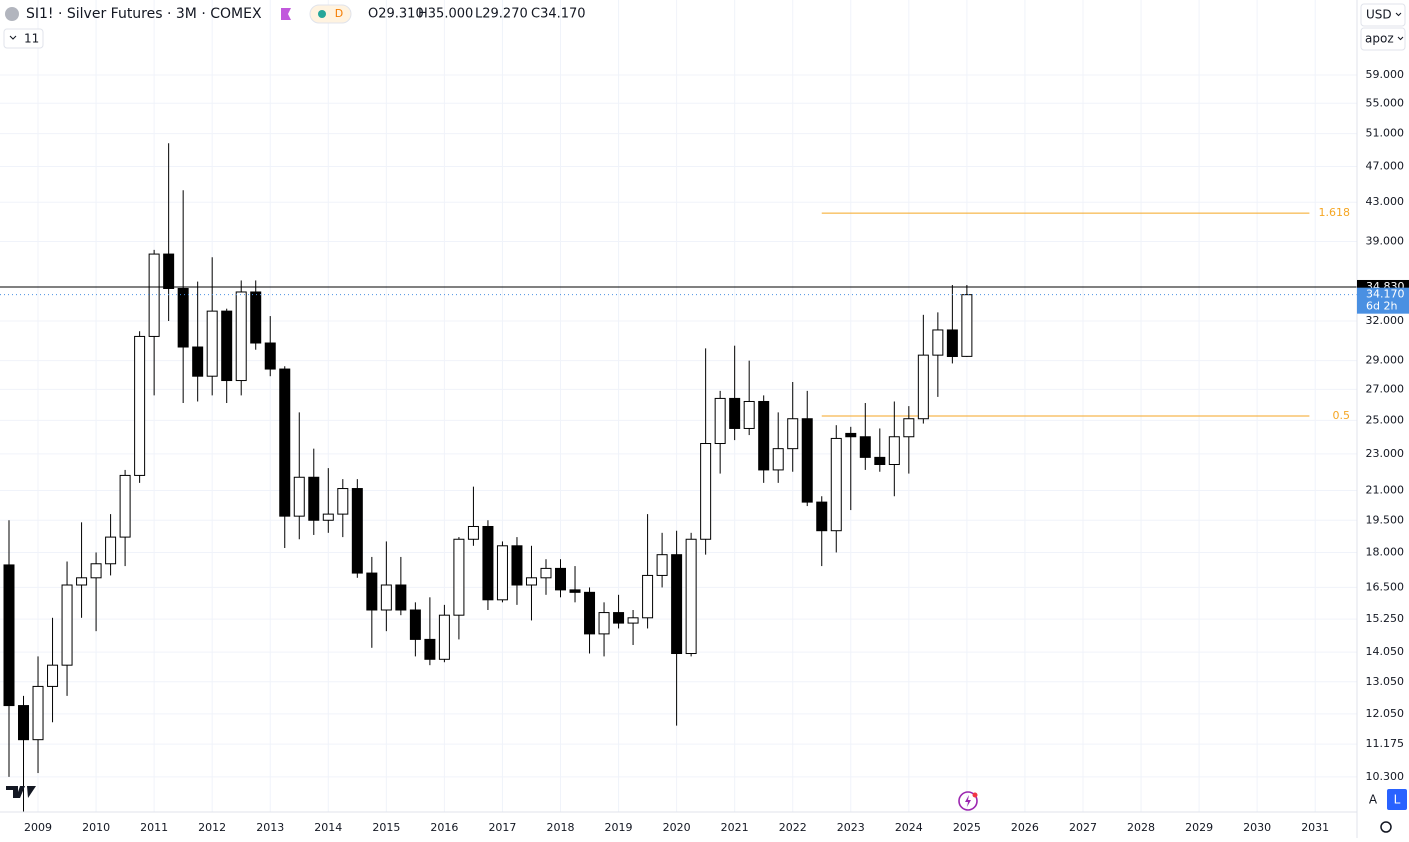 The width and height of the screenshot is (1409, 842). Describe the element at coordinates (735, 827) in the screenshot. I see `x-tick-label: 2021` at that location.